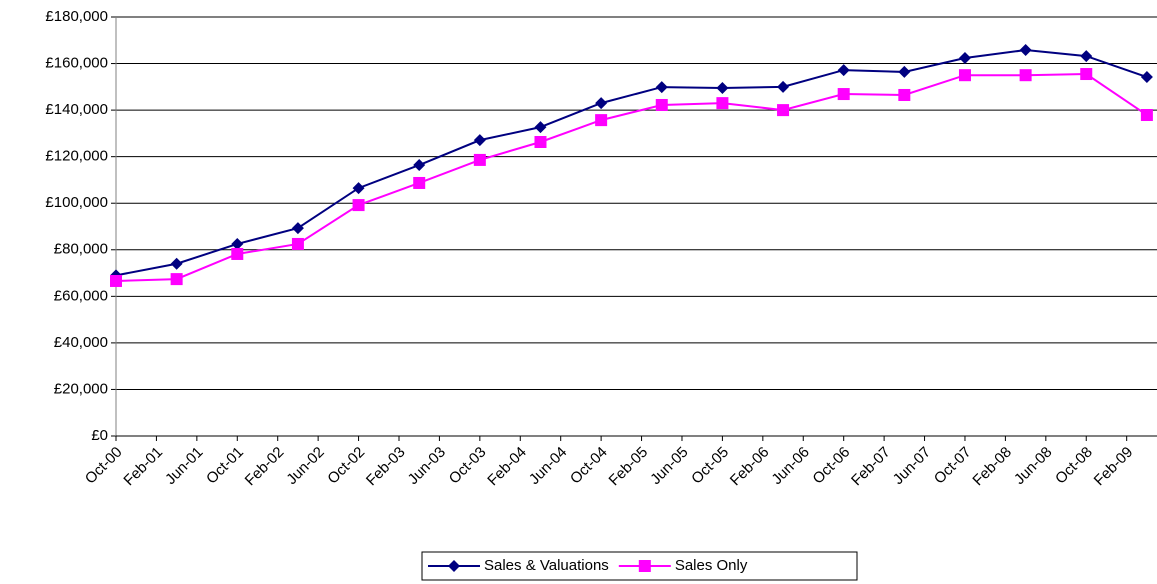 The width and height of the screenshot is (1157, 584). What do you see at coordinates (992, 467) in the screenshot?
I see `x-tick-label: Feb-08` at bounding box center [992, 467].